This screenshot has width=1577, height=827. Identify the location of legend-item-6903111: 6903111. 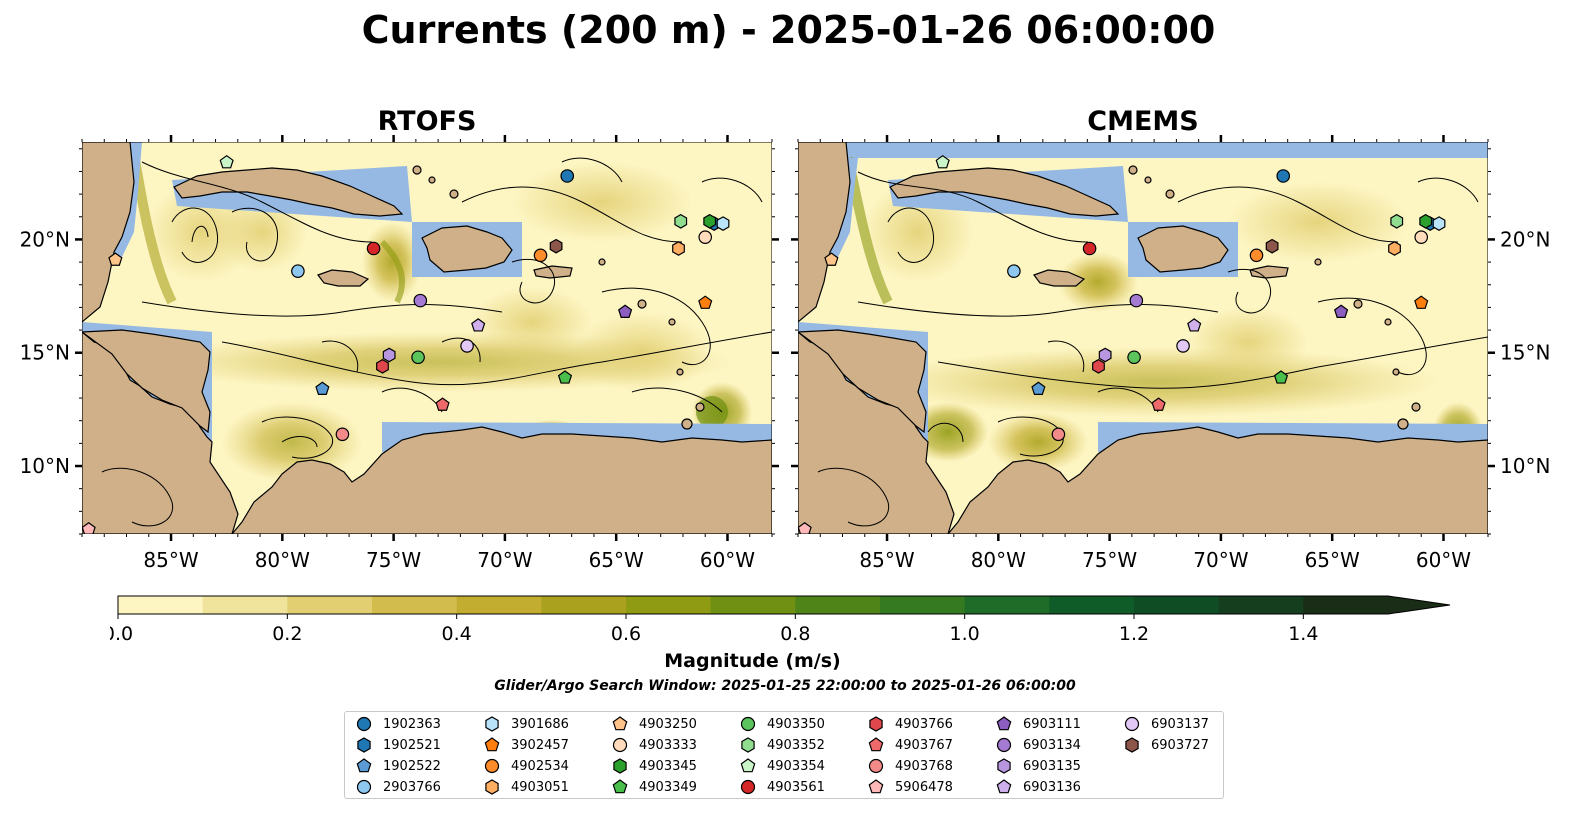
(1038, 724).